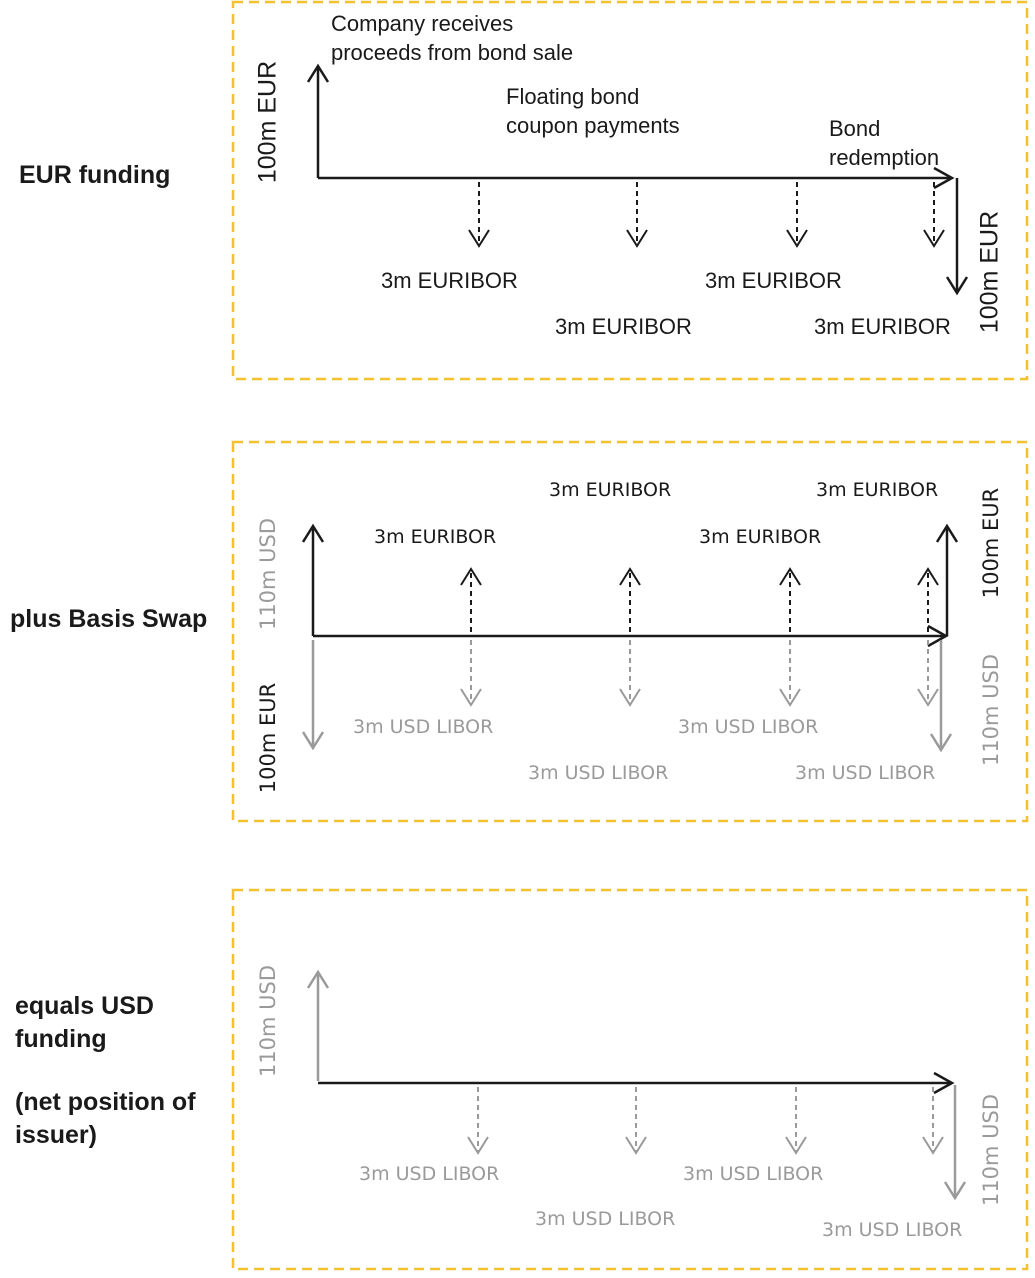 The height and width of the screenshot is (1278, 1035). What do you see at coordinates (56, 1135) in the screenshot?
I see `usd-funding-subtitle-line2: issuer)` at bounding box center [56, 1135].